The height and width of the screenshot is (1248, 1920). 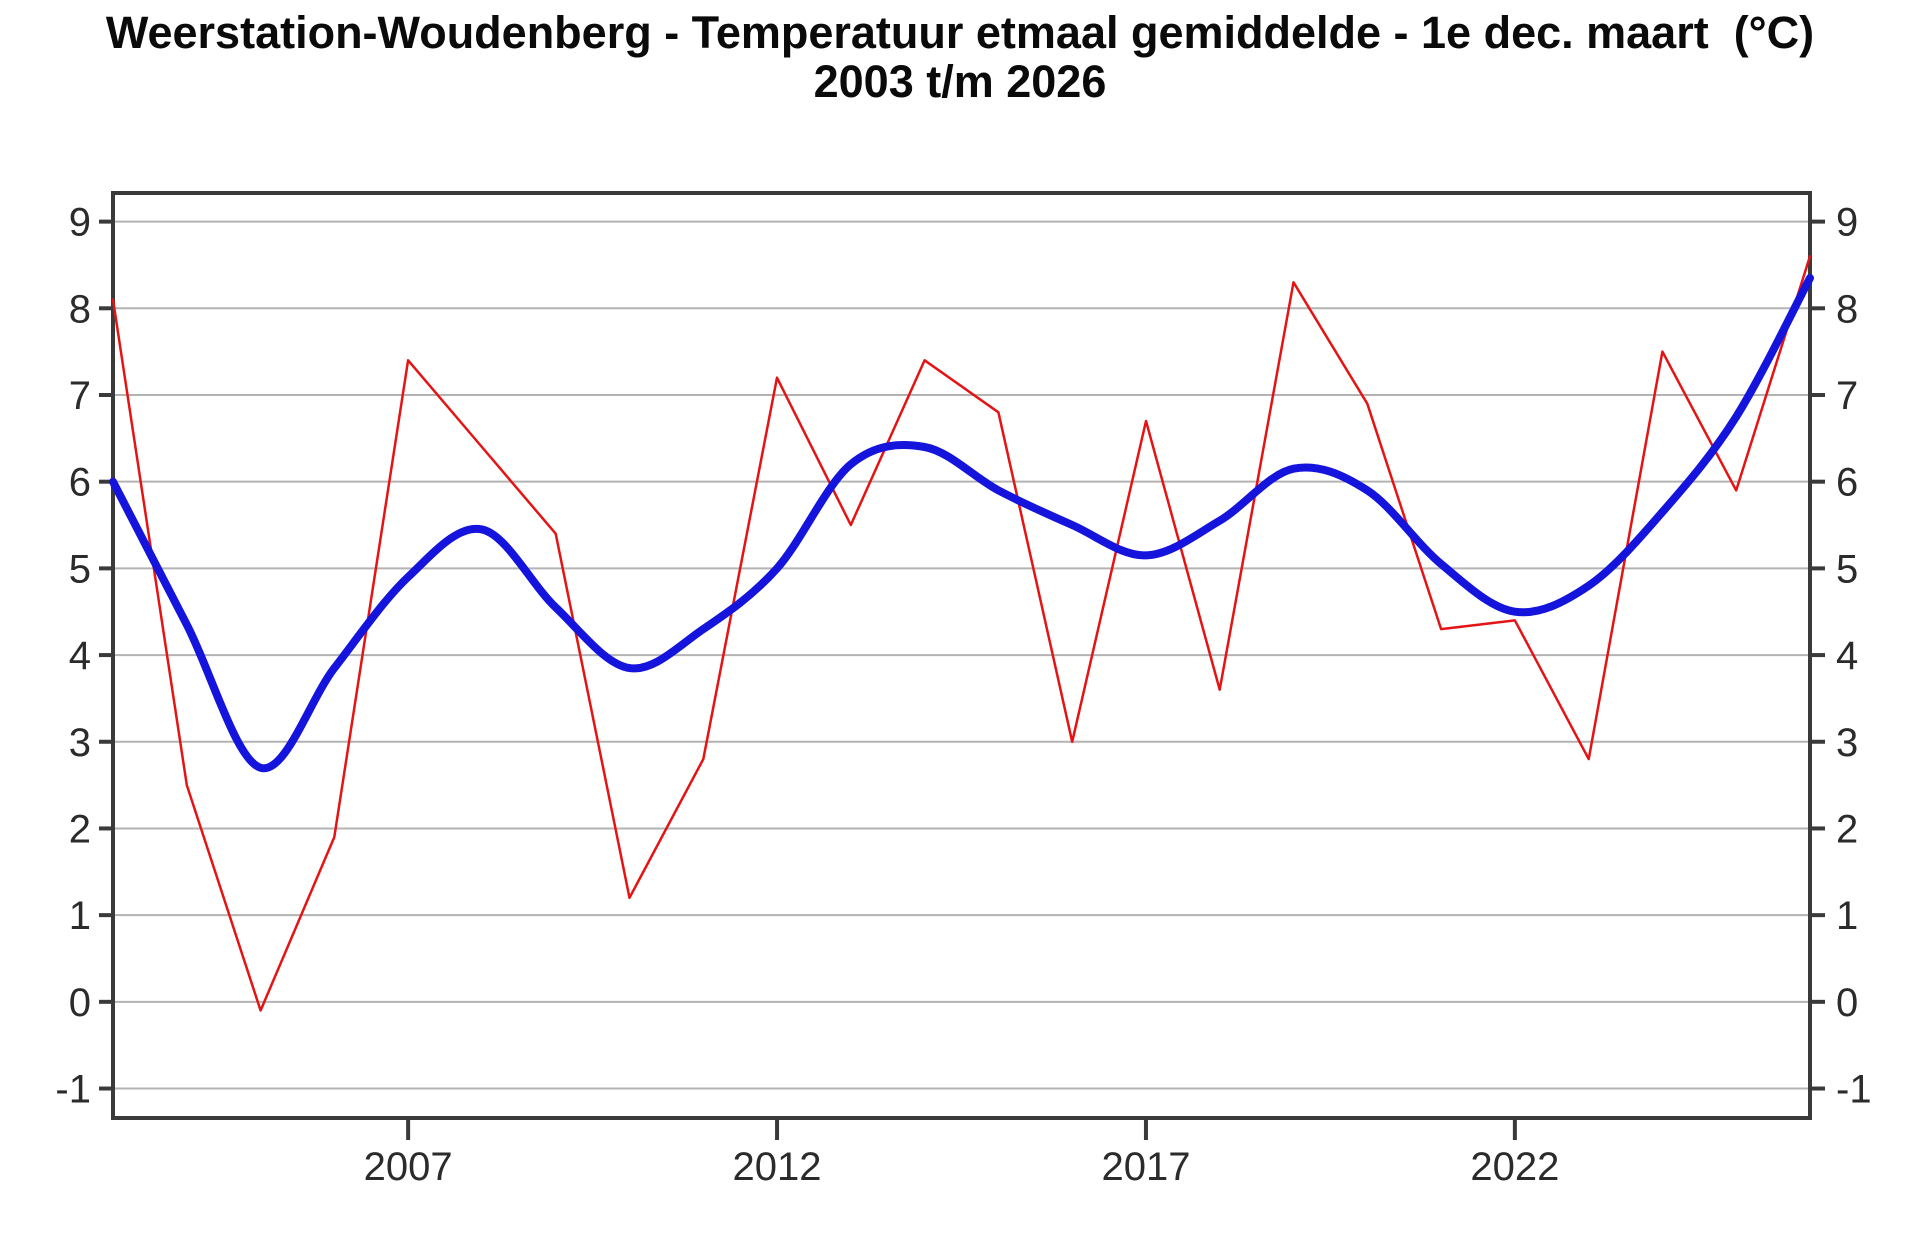 What do you see at coordinates (1817, 655) in the screenshot?
I see `y-ticks-right` at bounding box center [1817, 655].